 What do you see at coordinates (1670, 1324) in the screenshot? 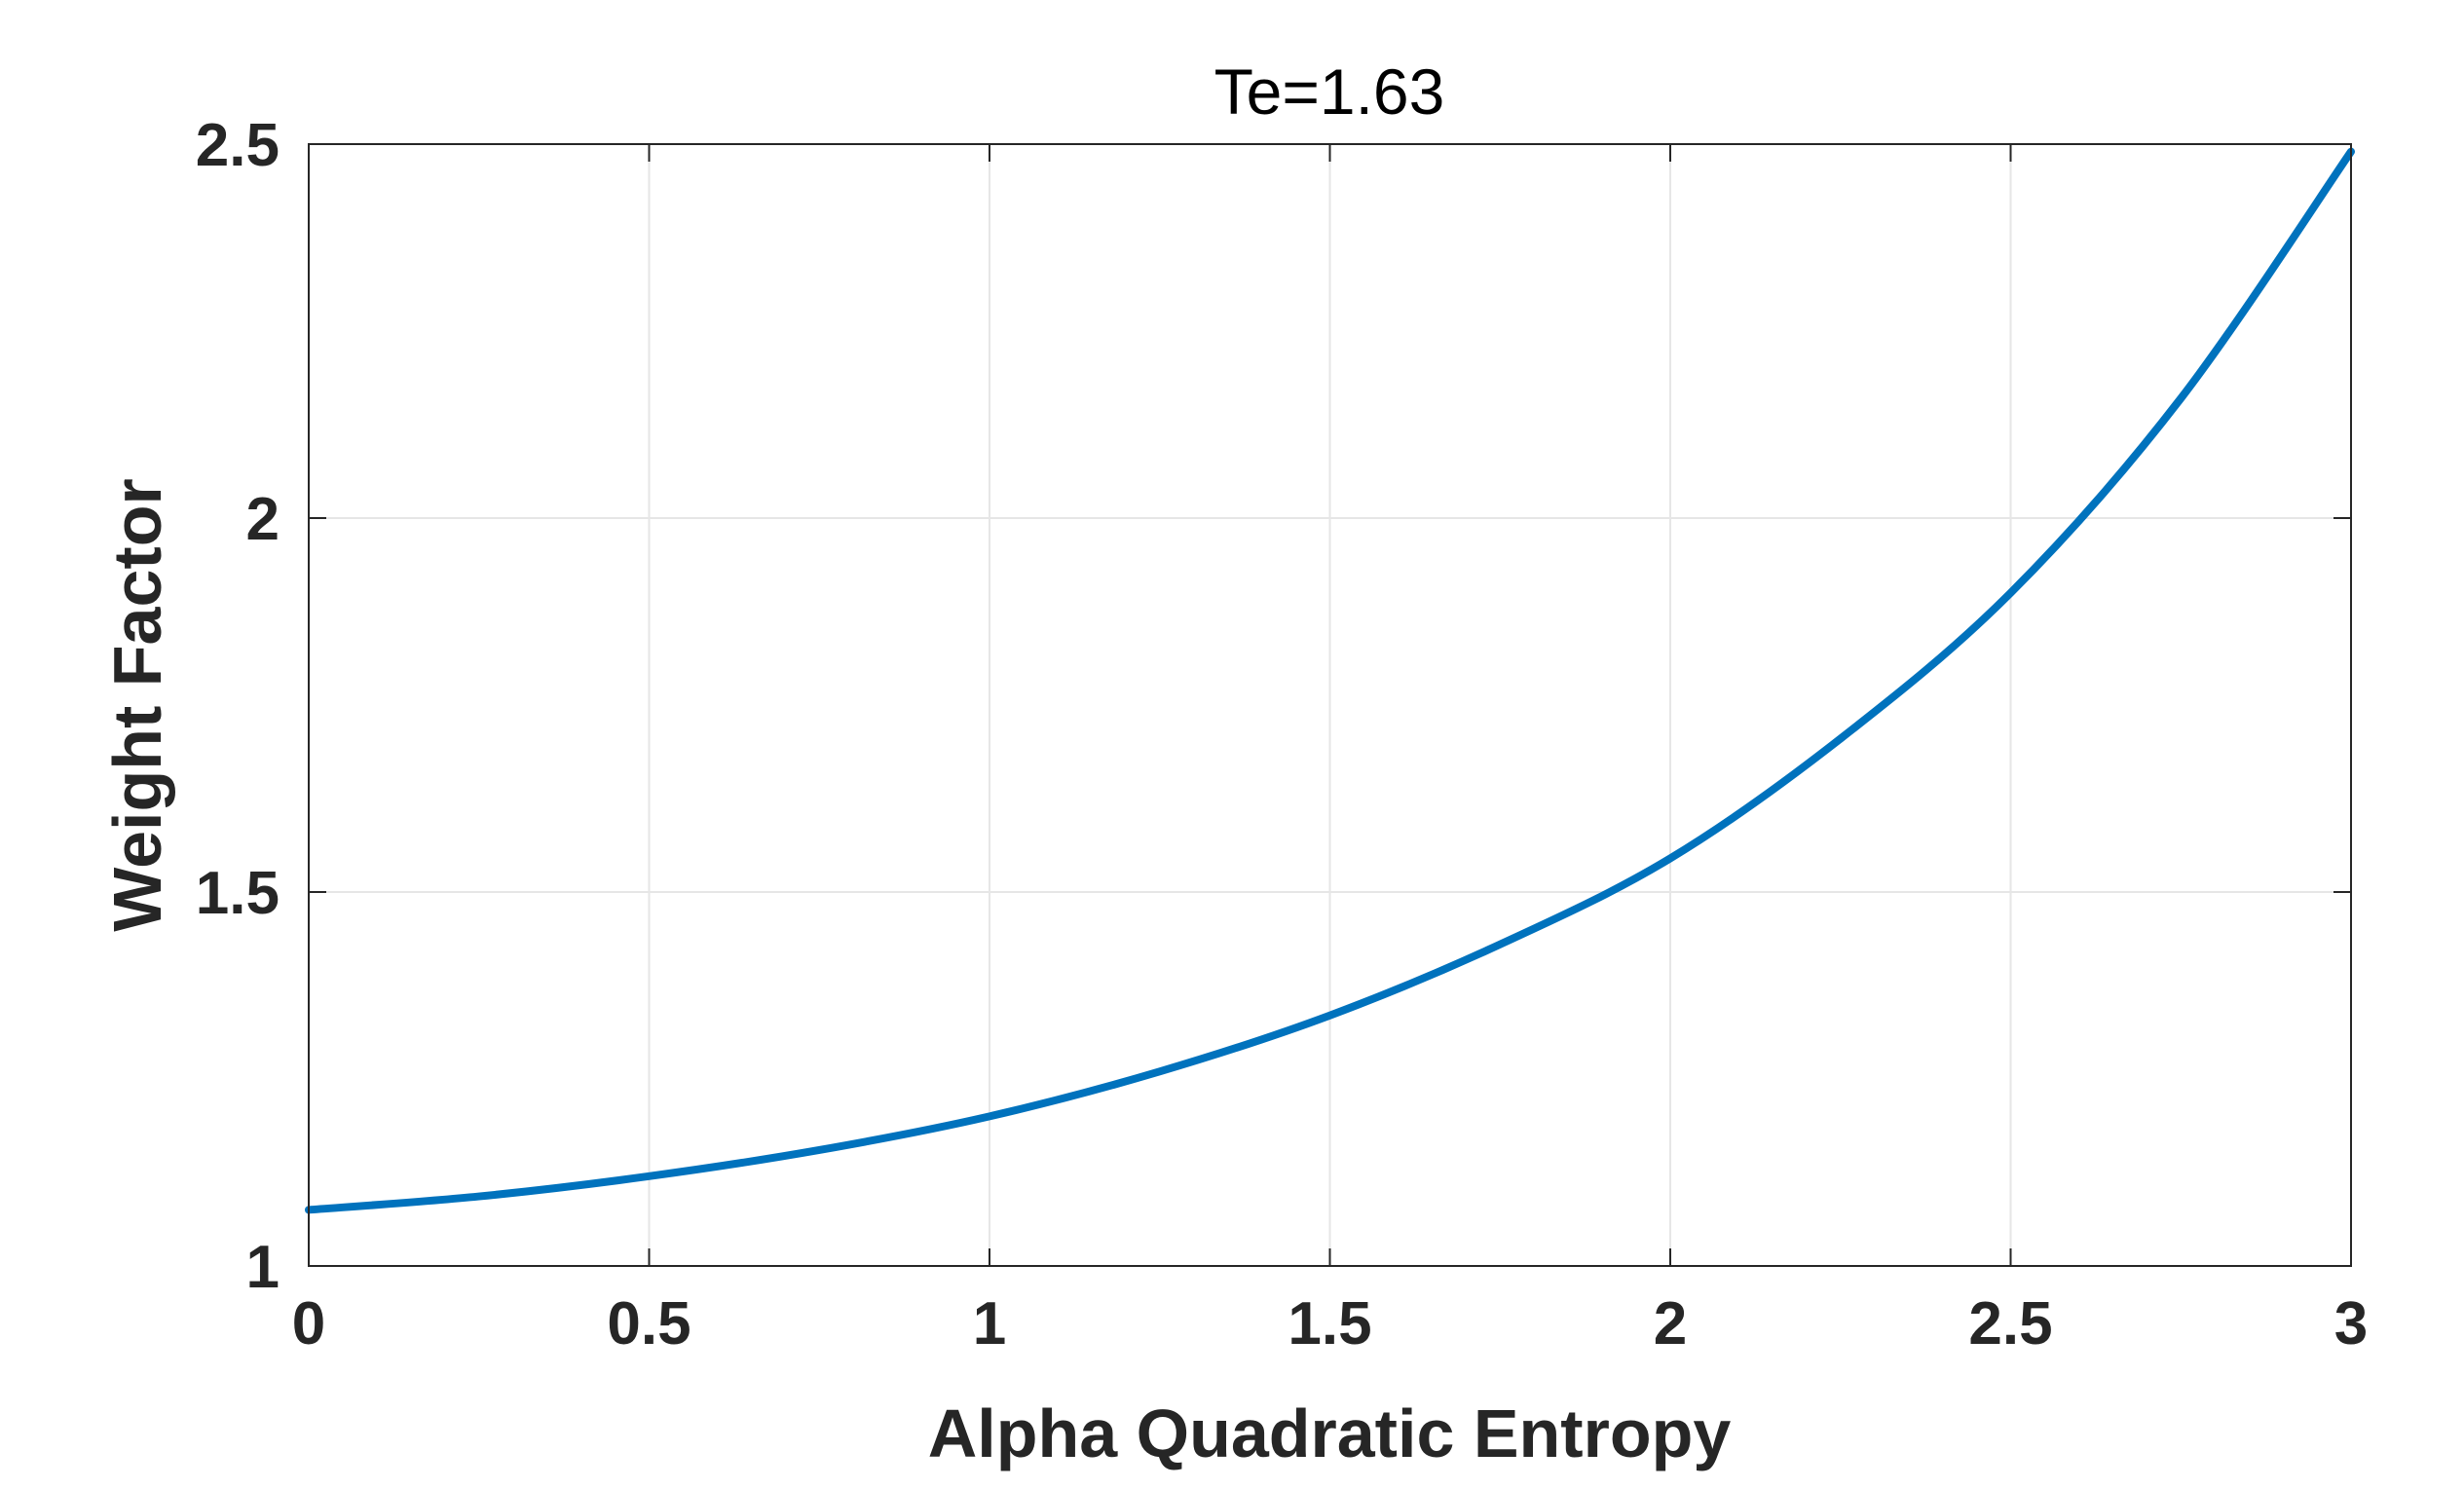
I see `x-tick-label: 2` at bounding box center [1670, 1324].